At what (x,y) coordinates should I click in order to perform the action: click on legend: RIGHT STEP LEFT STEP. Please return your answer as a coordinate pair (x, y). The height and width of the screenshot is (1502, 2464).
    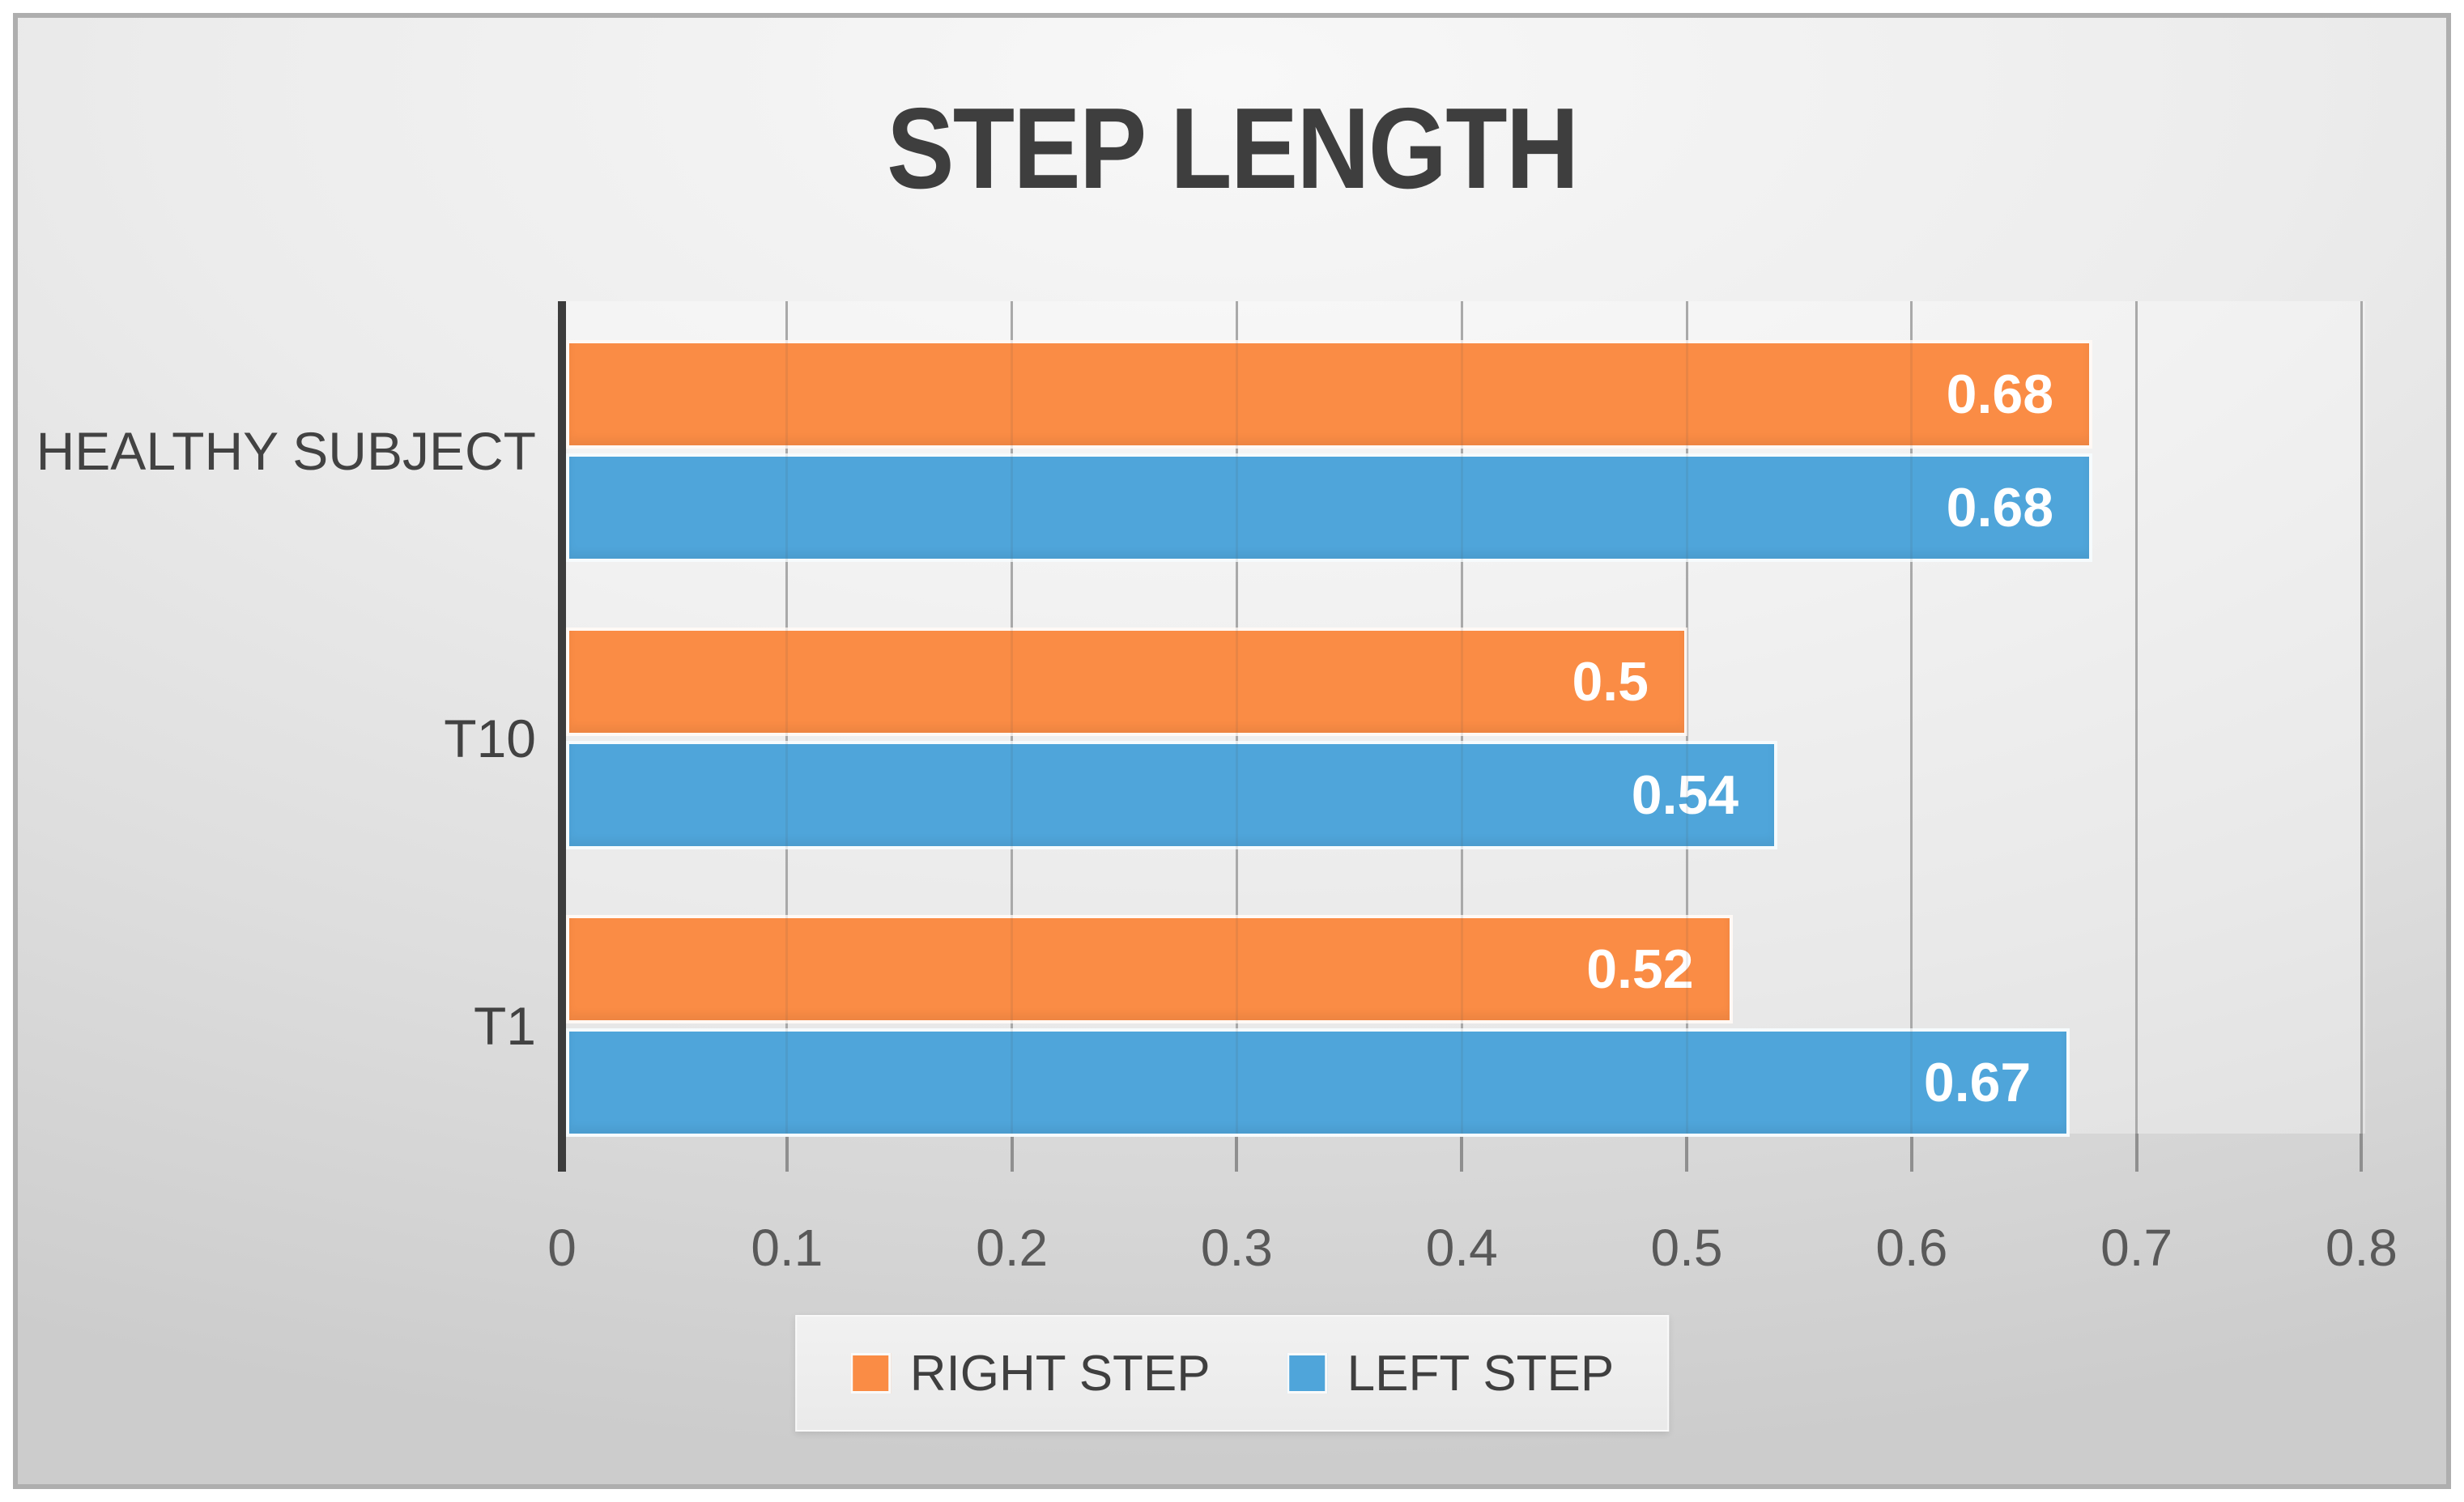
    Looking at the image, I should click on (1232, 1373).